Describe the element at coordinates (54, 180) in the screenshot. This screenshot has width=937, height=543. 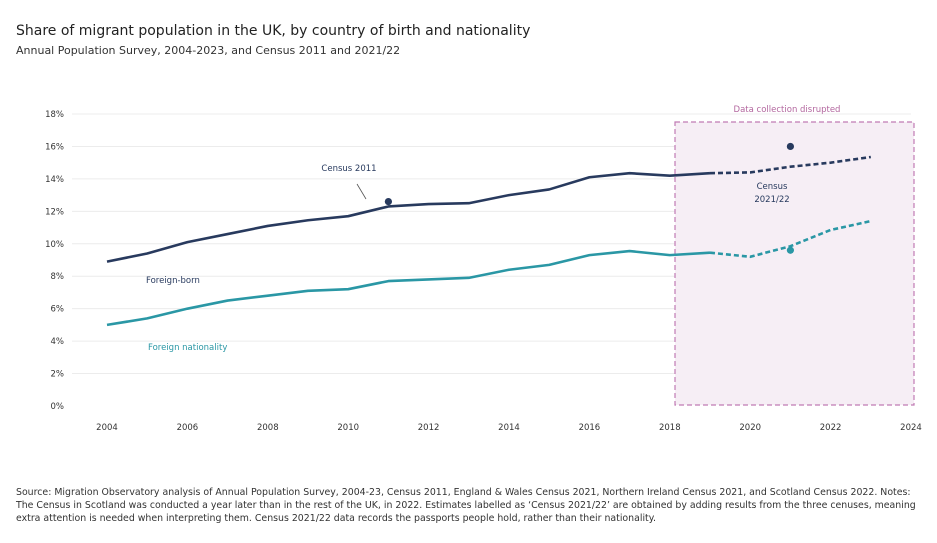
I see `y-tick-label: 14%` at that location.